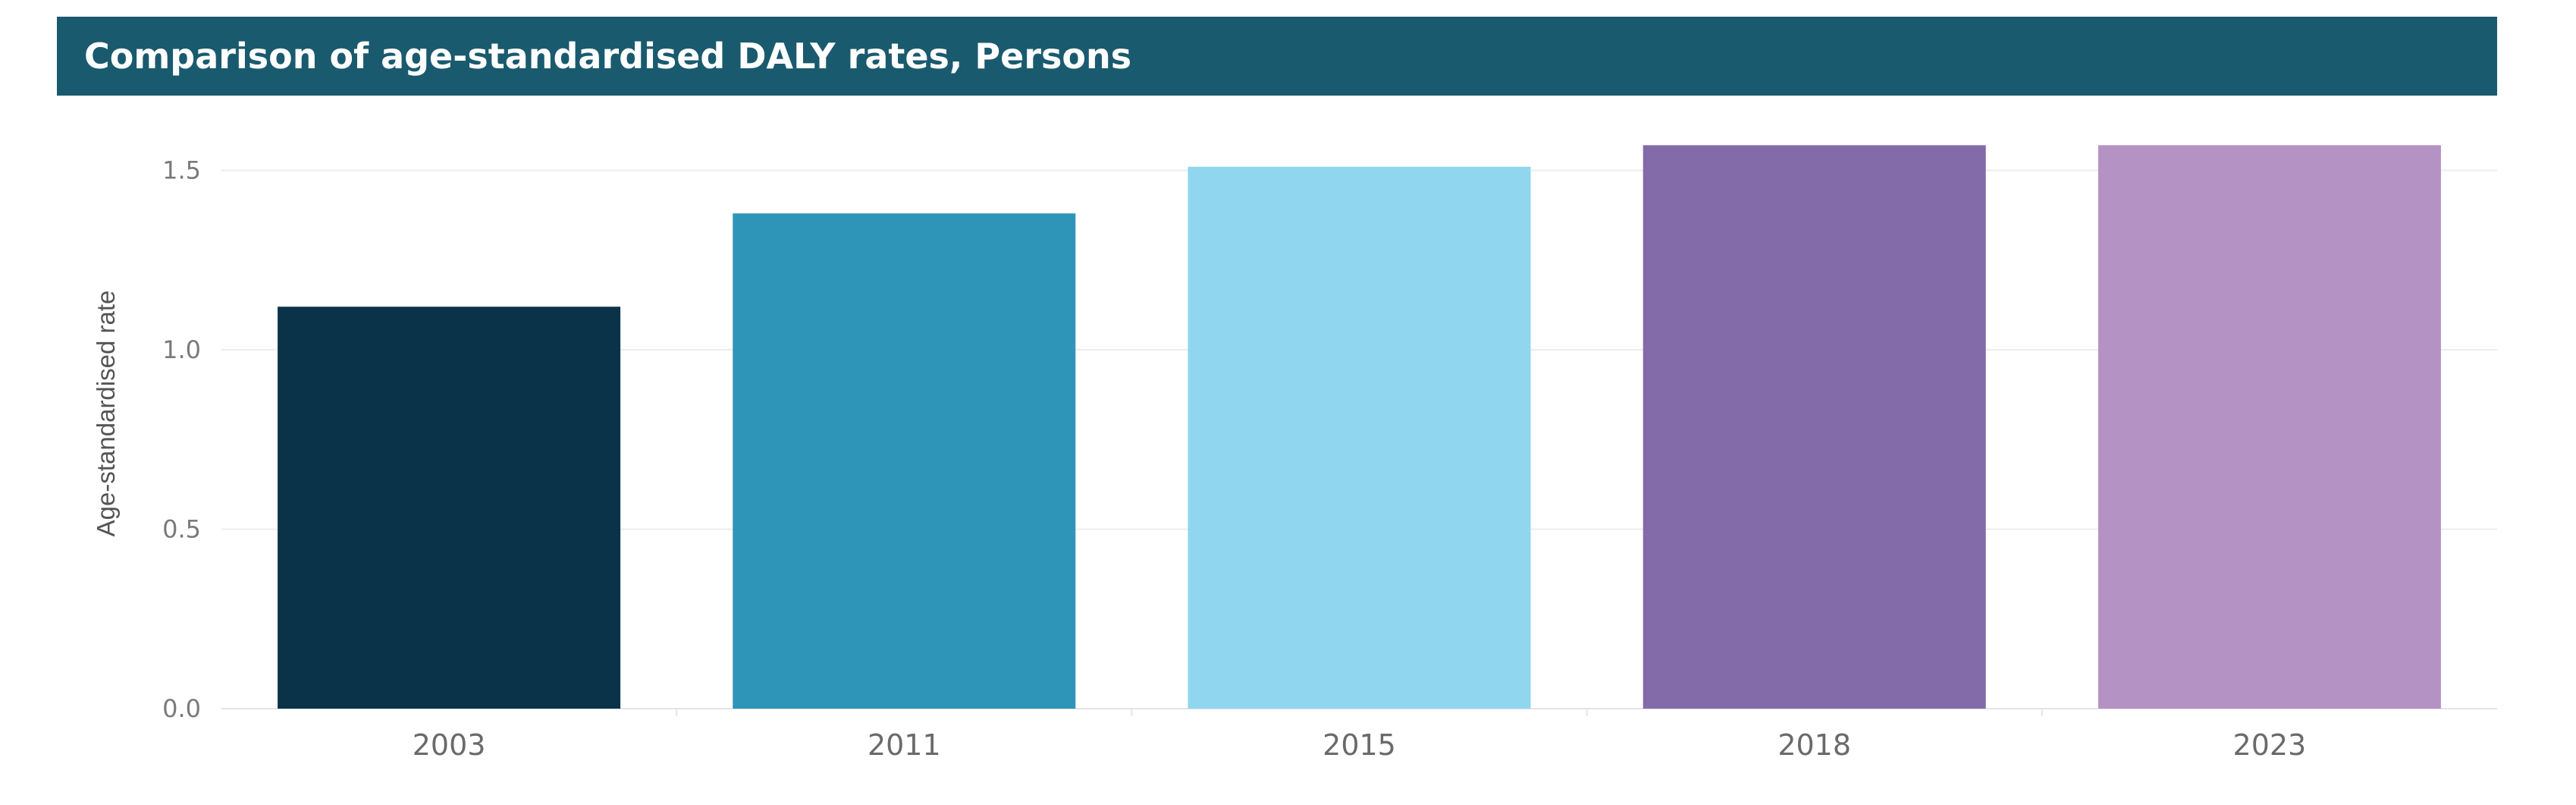 The image size is (2576, 805). I want to click on x-tick-label-2018: 2018, so click(1814, 745).